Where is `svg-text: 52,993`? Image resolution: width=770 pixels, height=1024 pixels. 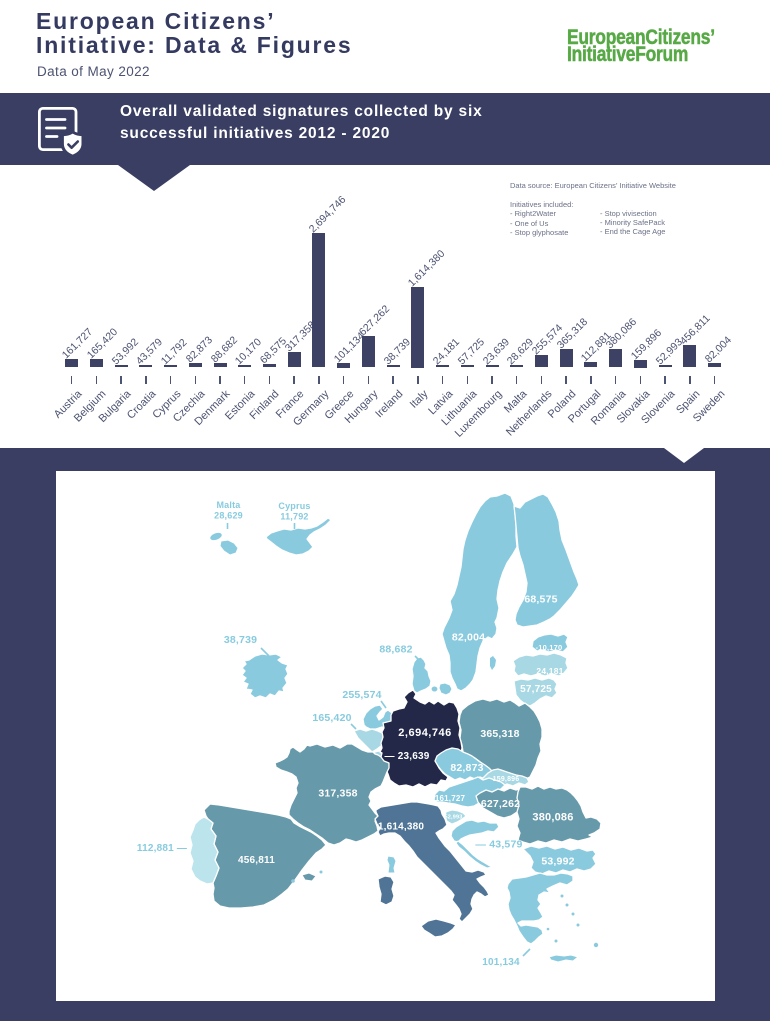 svg-text: 52,993 is located at coordinates (453, 818).